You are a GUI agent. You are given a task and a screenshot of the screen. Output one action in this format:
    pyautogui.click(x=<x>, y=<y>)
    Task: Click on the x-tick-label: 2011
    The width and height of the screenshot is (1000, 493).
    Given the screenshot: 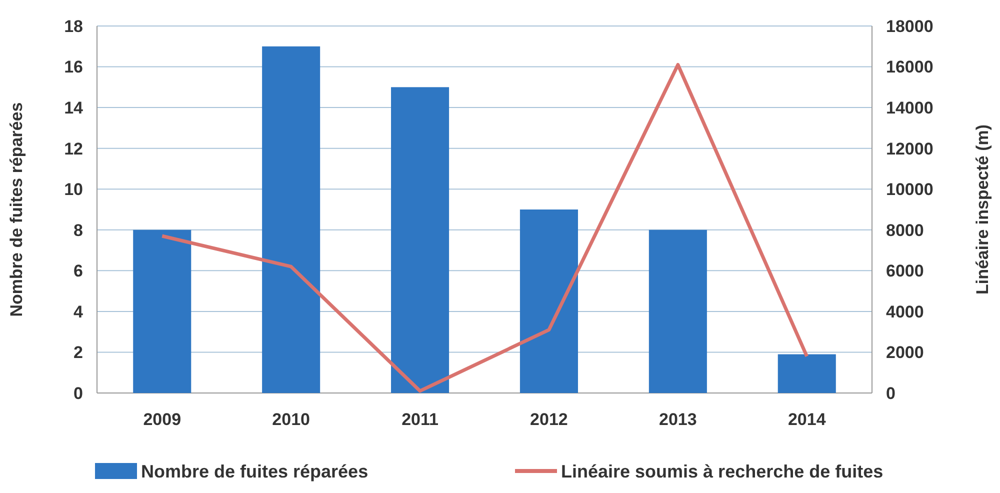 What is the action you would take?
    pyautogui.click(x=420, y=419)
    